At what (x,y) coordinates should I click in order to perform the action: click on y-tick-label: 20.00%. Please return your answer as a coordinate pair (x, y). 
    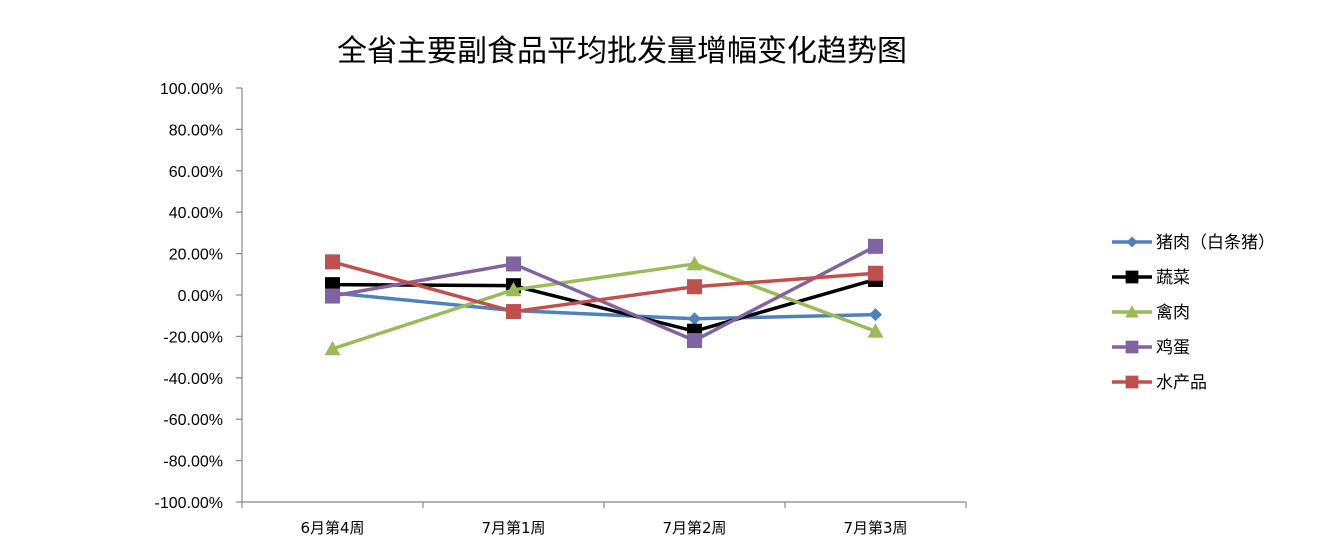
    Looking at the image, I should click on (196, 255).